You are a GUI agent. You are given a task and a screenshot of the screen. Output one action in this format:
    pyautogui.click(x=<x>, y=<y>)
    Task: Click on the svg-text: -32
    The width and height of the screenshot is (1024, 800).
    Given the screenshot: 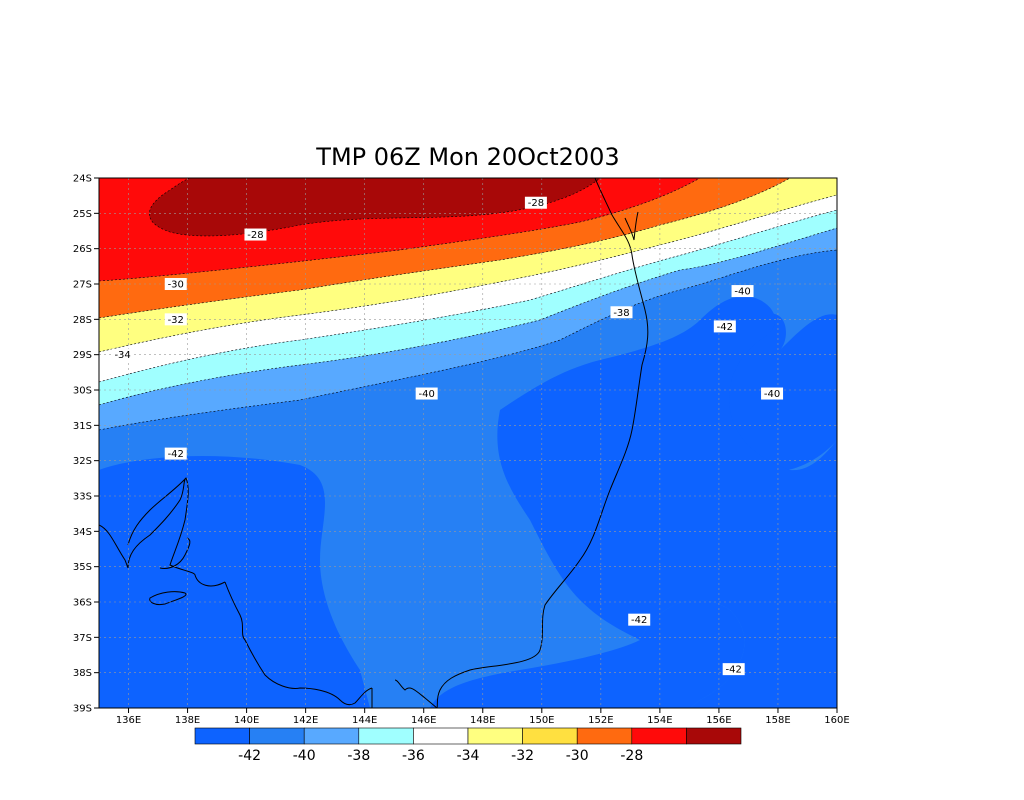 What is the action you would take?
    pyautogui.click(x=176, y=320)
    